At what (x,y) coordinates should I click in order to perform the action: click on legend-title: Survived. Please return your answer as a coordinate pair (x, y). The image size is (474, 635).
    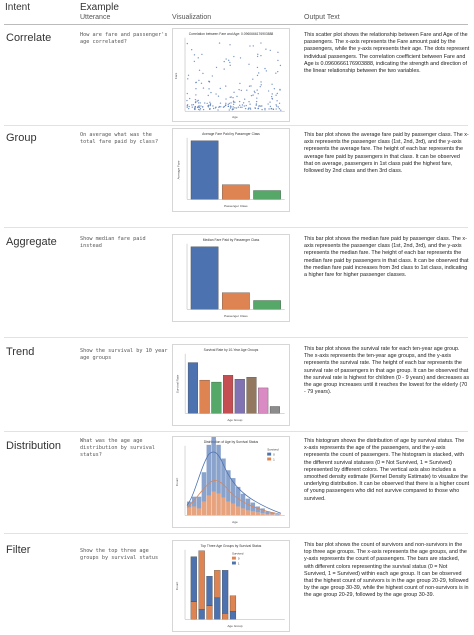
    Looking at the image, I should click on (238, 554).